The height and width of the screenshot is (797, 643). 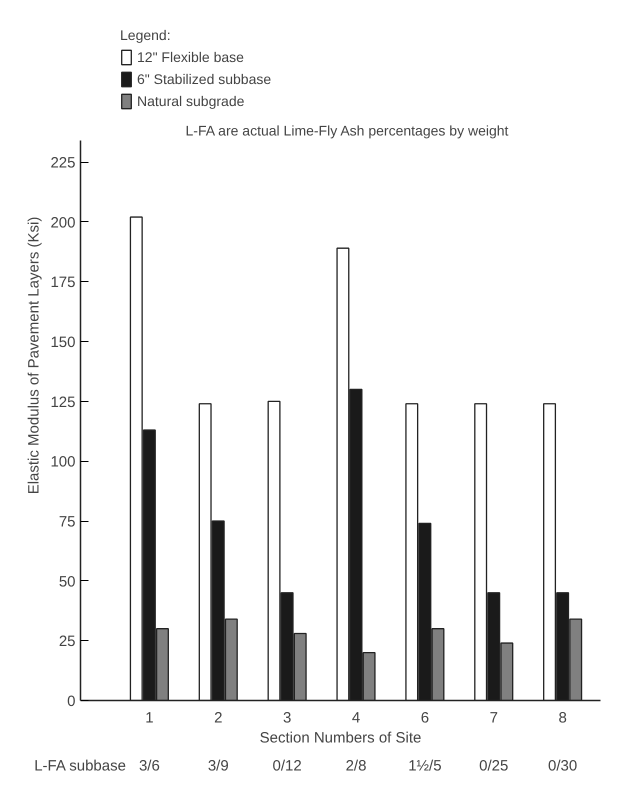 I want to click on legend-label: 6" Stabilized subbase, so click(x=204, y=79).